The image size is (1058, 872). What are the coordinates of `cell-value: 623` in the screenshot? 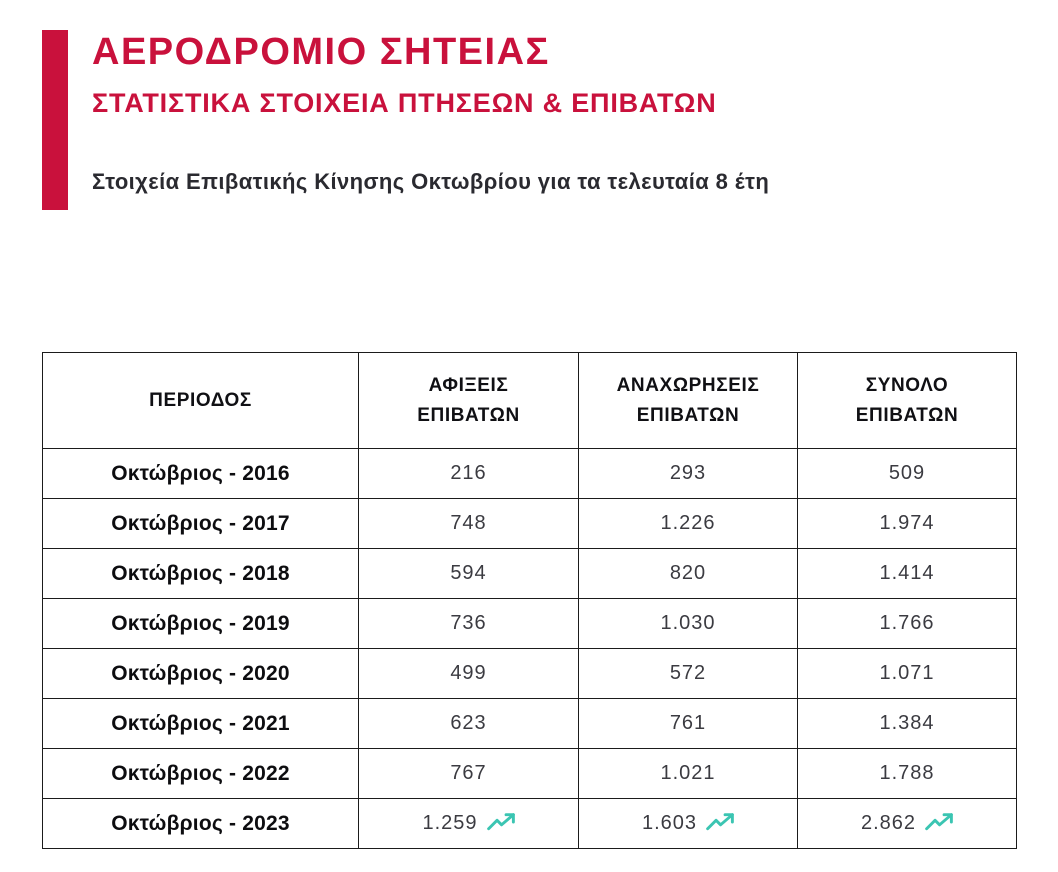 It's located at (468, 723).